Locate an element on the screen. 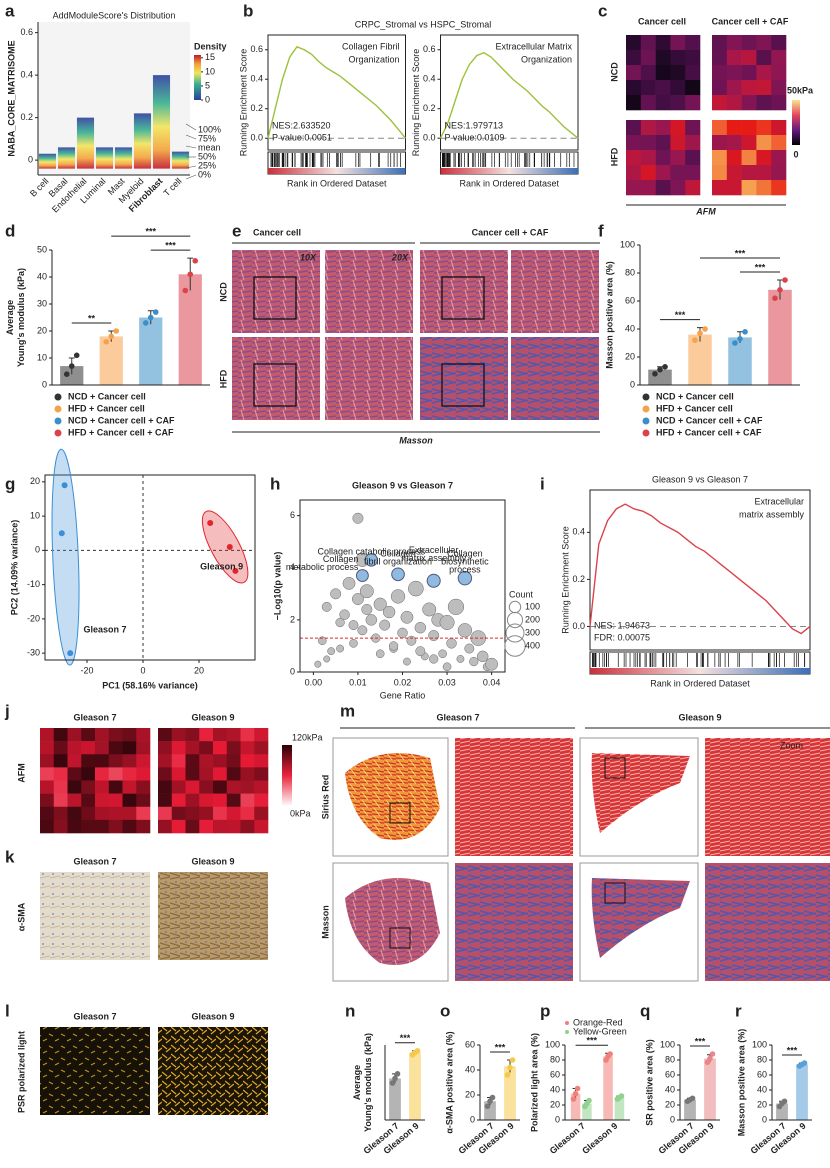  legend-label: Orange-Red is located at coordinates (598, 1022).